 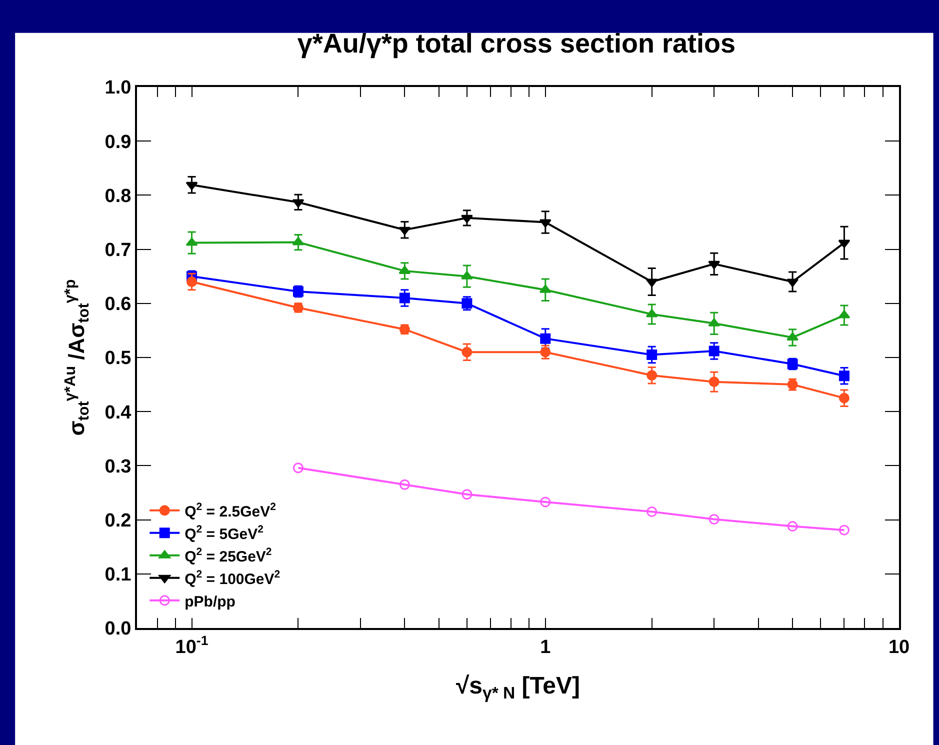 What do you see at coordinates (118, 142) in the screenshot?
I see `y-tick-label: 0.9` at bounding box center [118, 142].